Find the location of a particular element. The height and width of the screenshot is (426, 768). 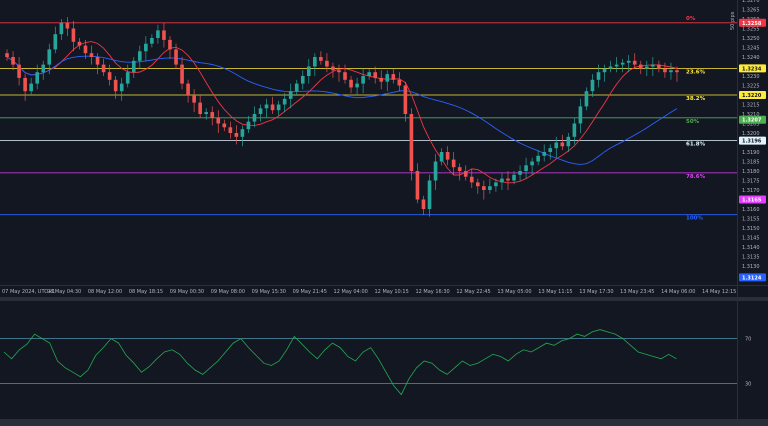

price-tick-label: 1.3225 is located at coordinates (751, 87).